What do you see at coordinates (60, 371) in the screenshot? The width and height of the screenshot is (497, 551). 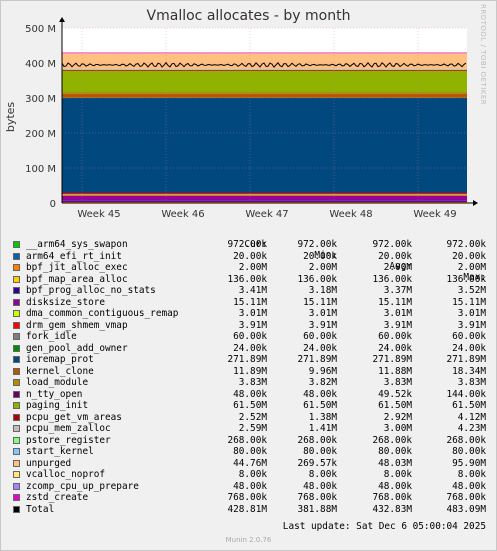 I see `legend-series-name: kernel_clone` at bounding box center [60, 371].